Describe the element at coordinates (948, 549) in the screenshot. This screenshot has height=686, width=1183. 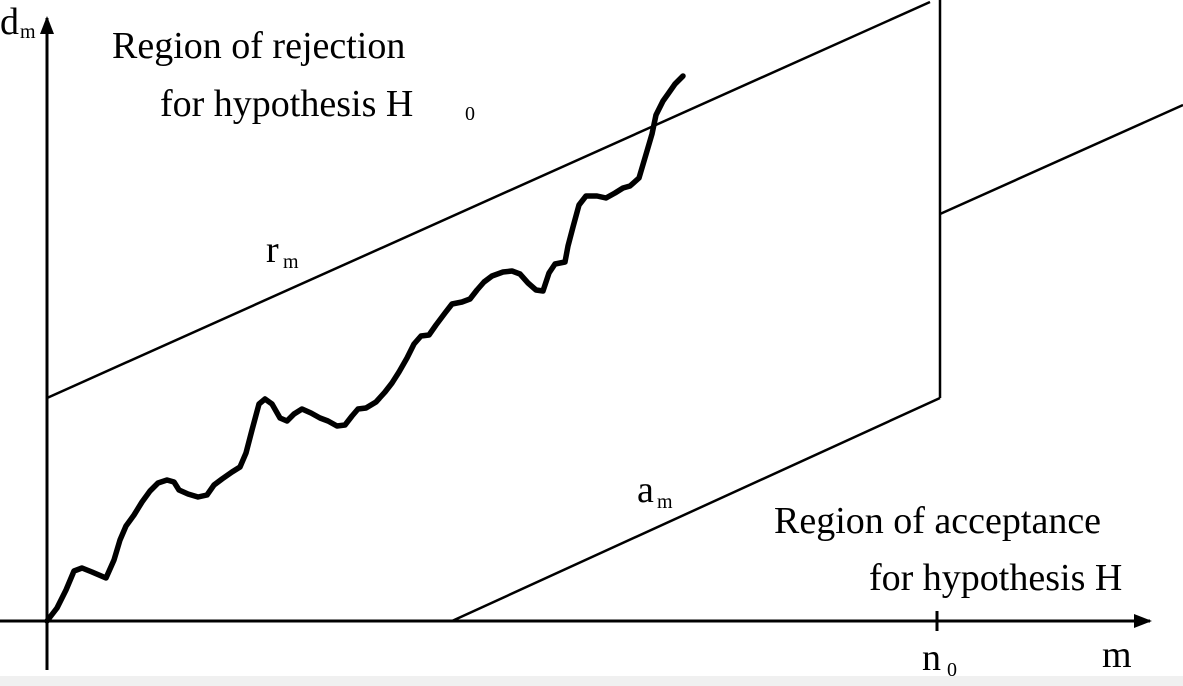
I see `acceptance-region-label: Region of acceptance for hypothesis H` at that location.